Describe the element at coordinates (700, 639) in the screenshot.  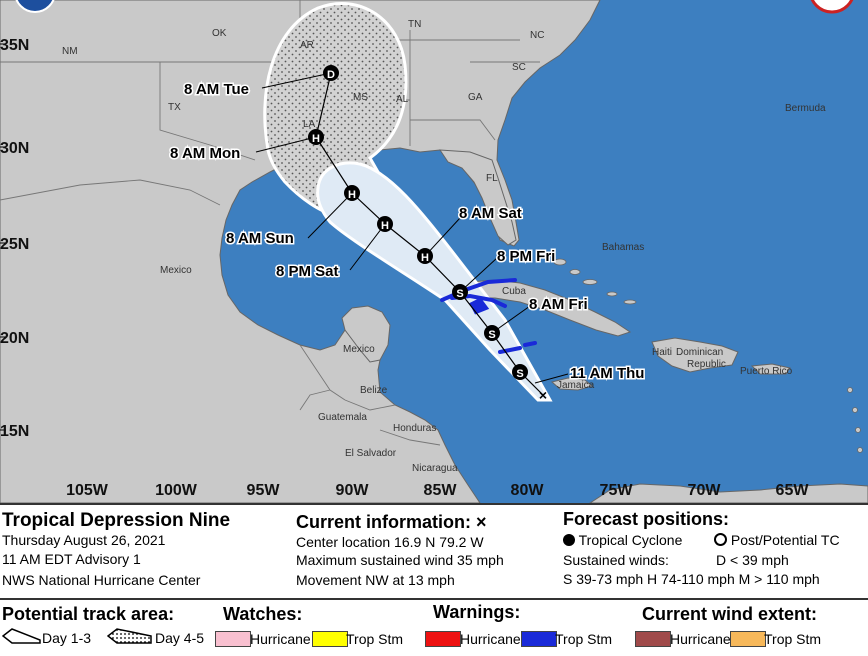
I see `wind-hurricane-label: Hurricane` at that location.